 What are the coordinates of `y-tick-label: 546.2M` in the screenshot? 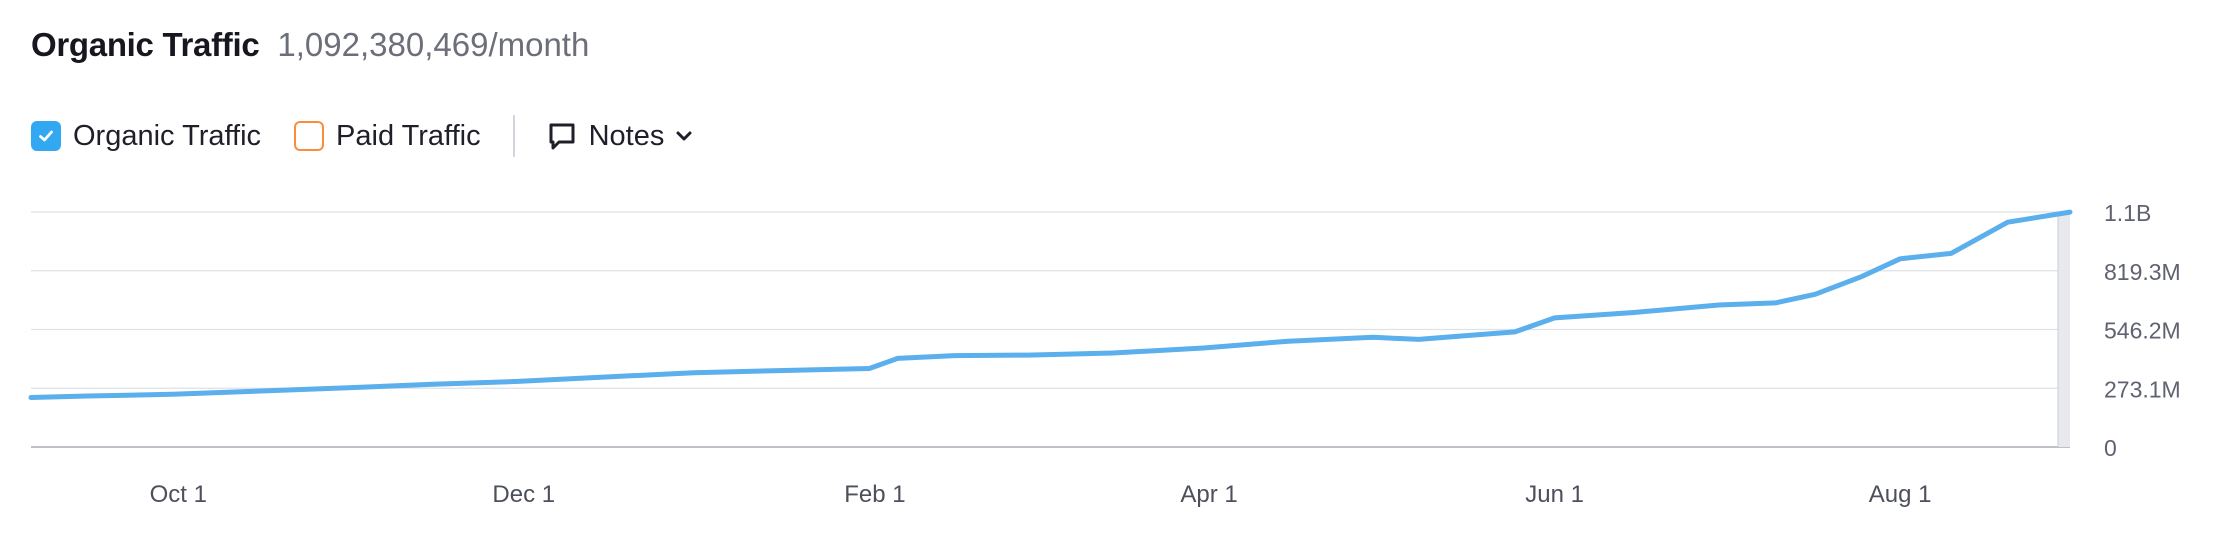 It's located at (2142, 331).